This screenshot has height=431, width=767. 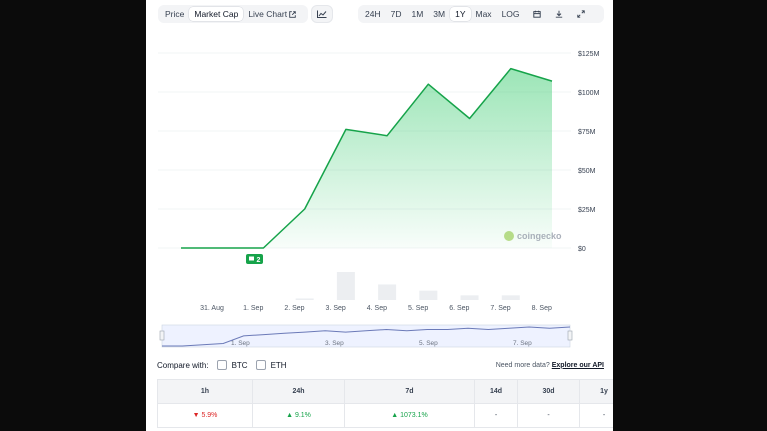 I want to click on range-selector: 24H 7D 1M 3M 1Y Max LOG, so click(x=481, y=14).